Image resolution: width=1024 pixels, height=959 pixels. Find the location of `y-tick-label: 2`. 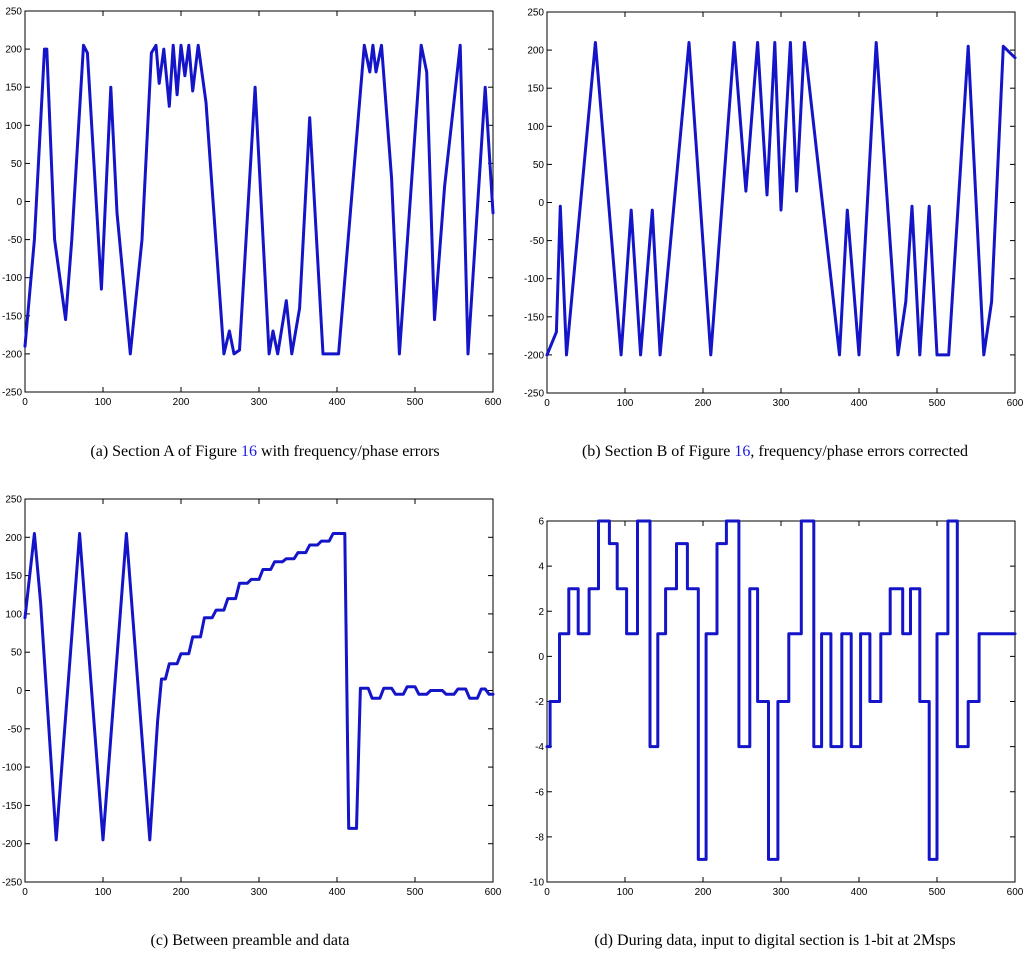

y-tick-label: 2 is located at coordinates (541, 612).